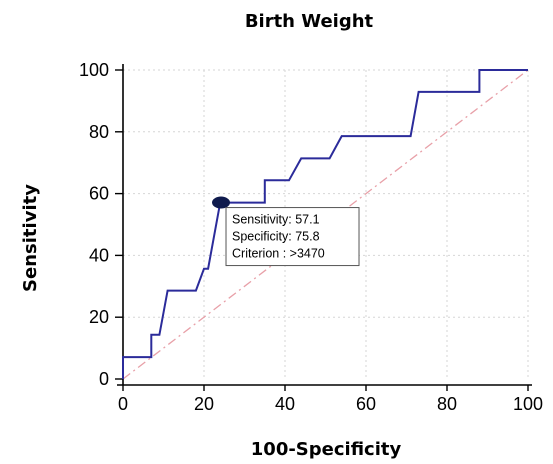 The width and height of the screenshot is (553, 464). Describe the element at coordinates (276, 220) in the screenshot. I see `tooltip-sensitivity: Sensitivity: 57.1` at that location.